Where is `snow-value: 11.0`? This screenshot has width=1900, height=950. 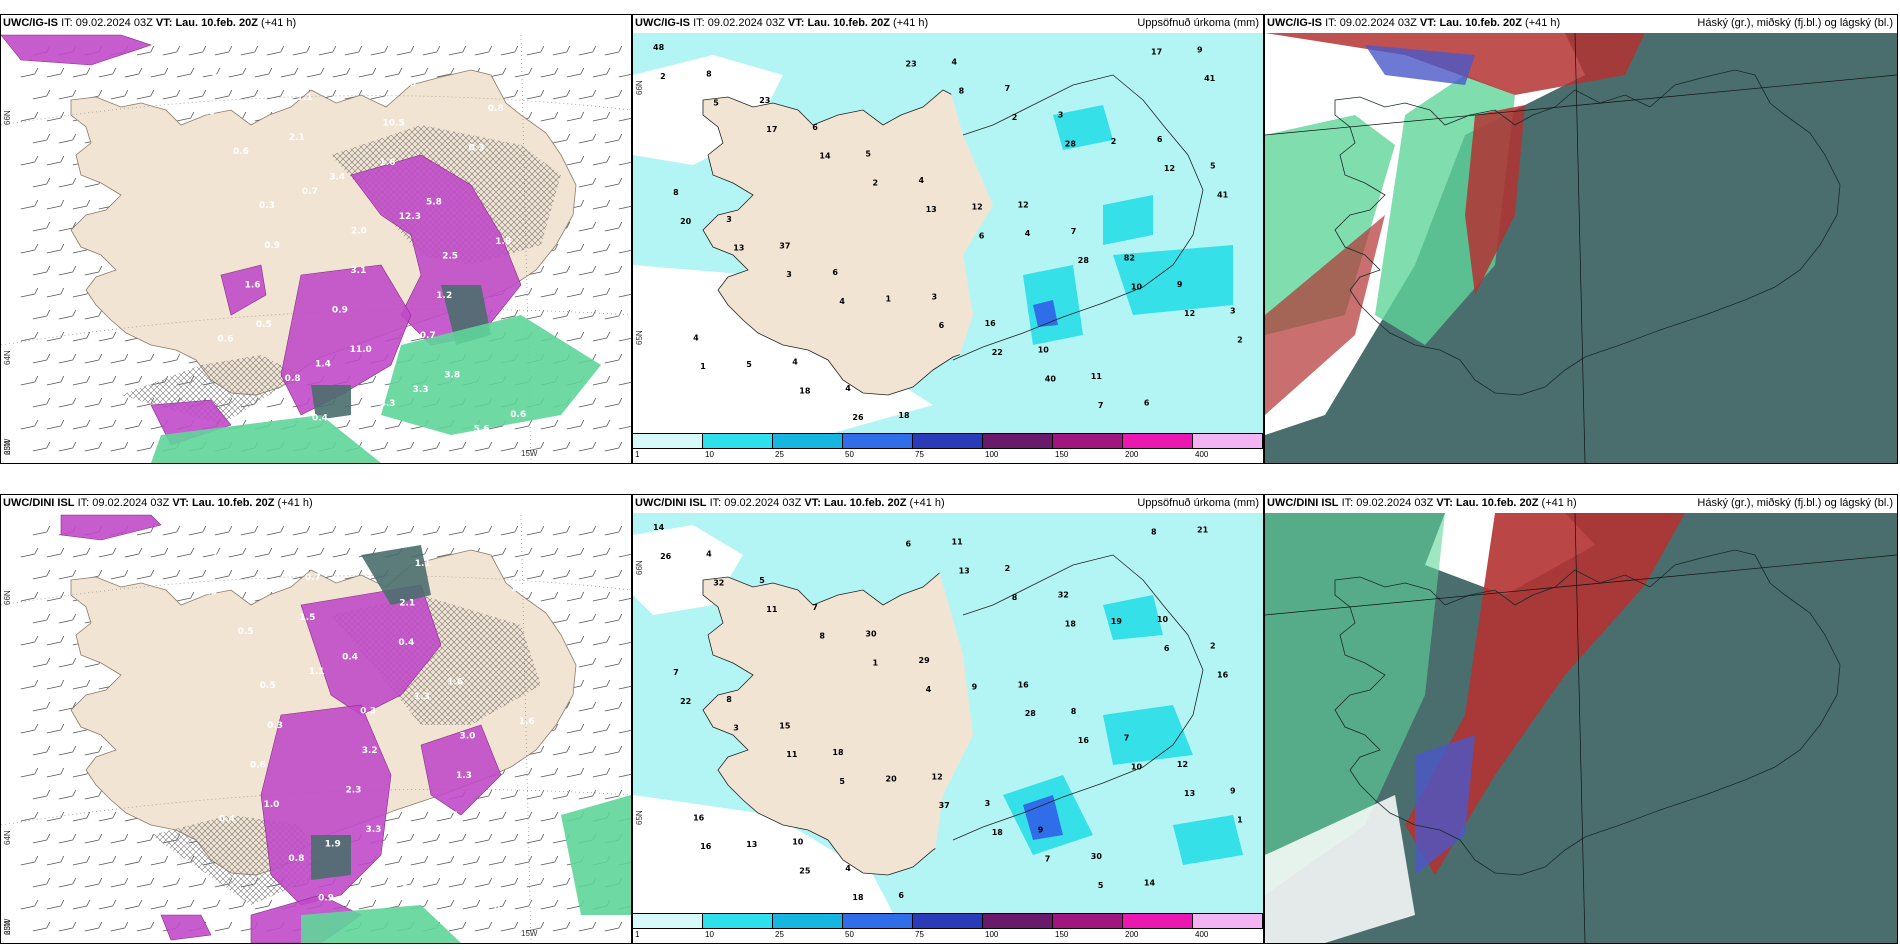
snow-value: 11.0 is located at coordinates (361, 350).